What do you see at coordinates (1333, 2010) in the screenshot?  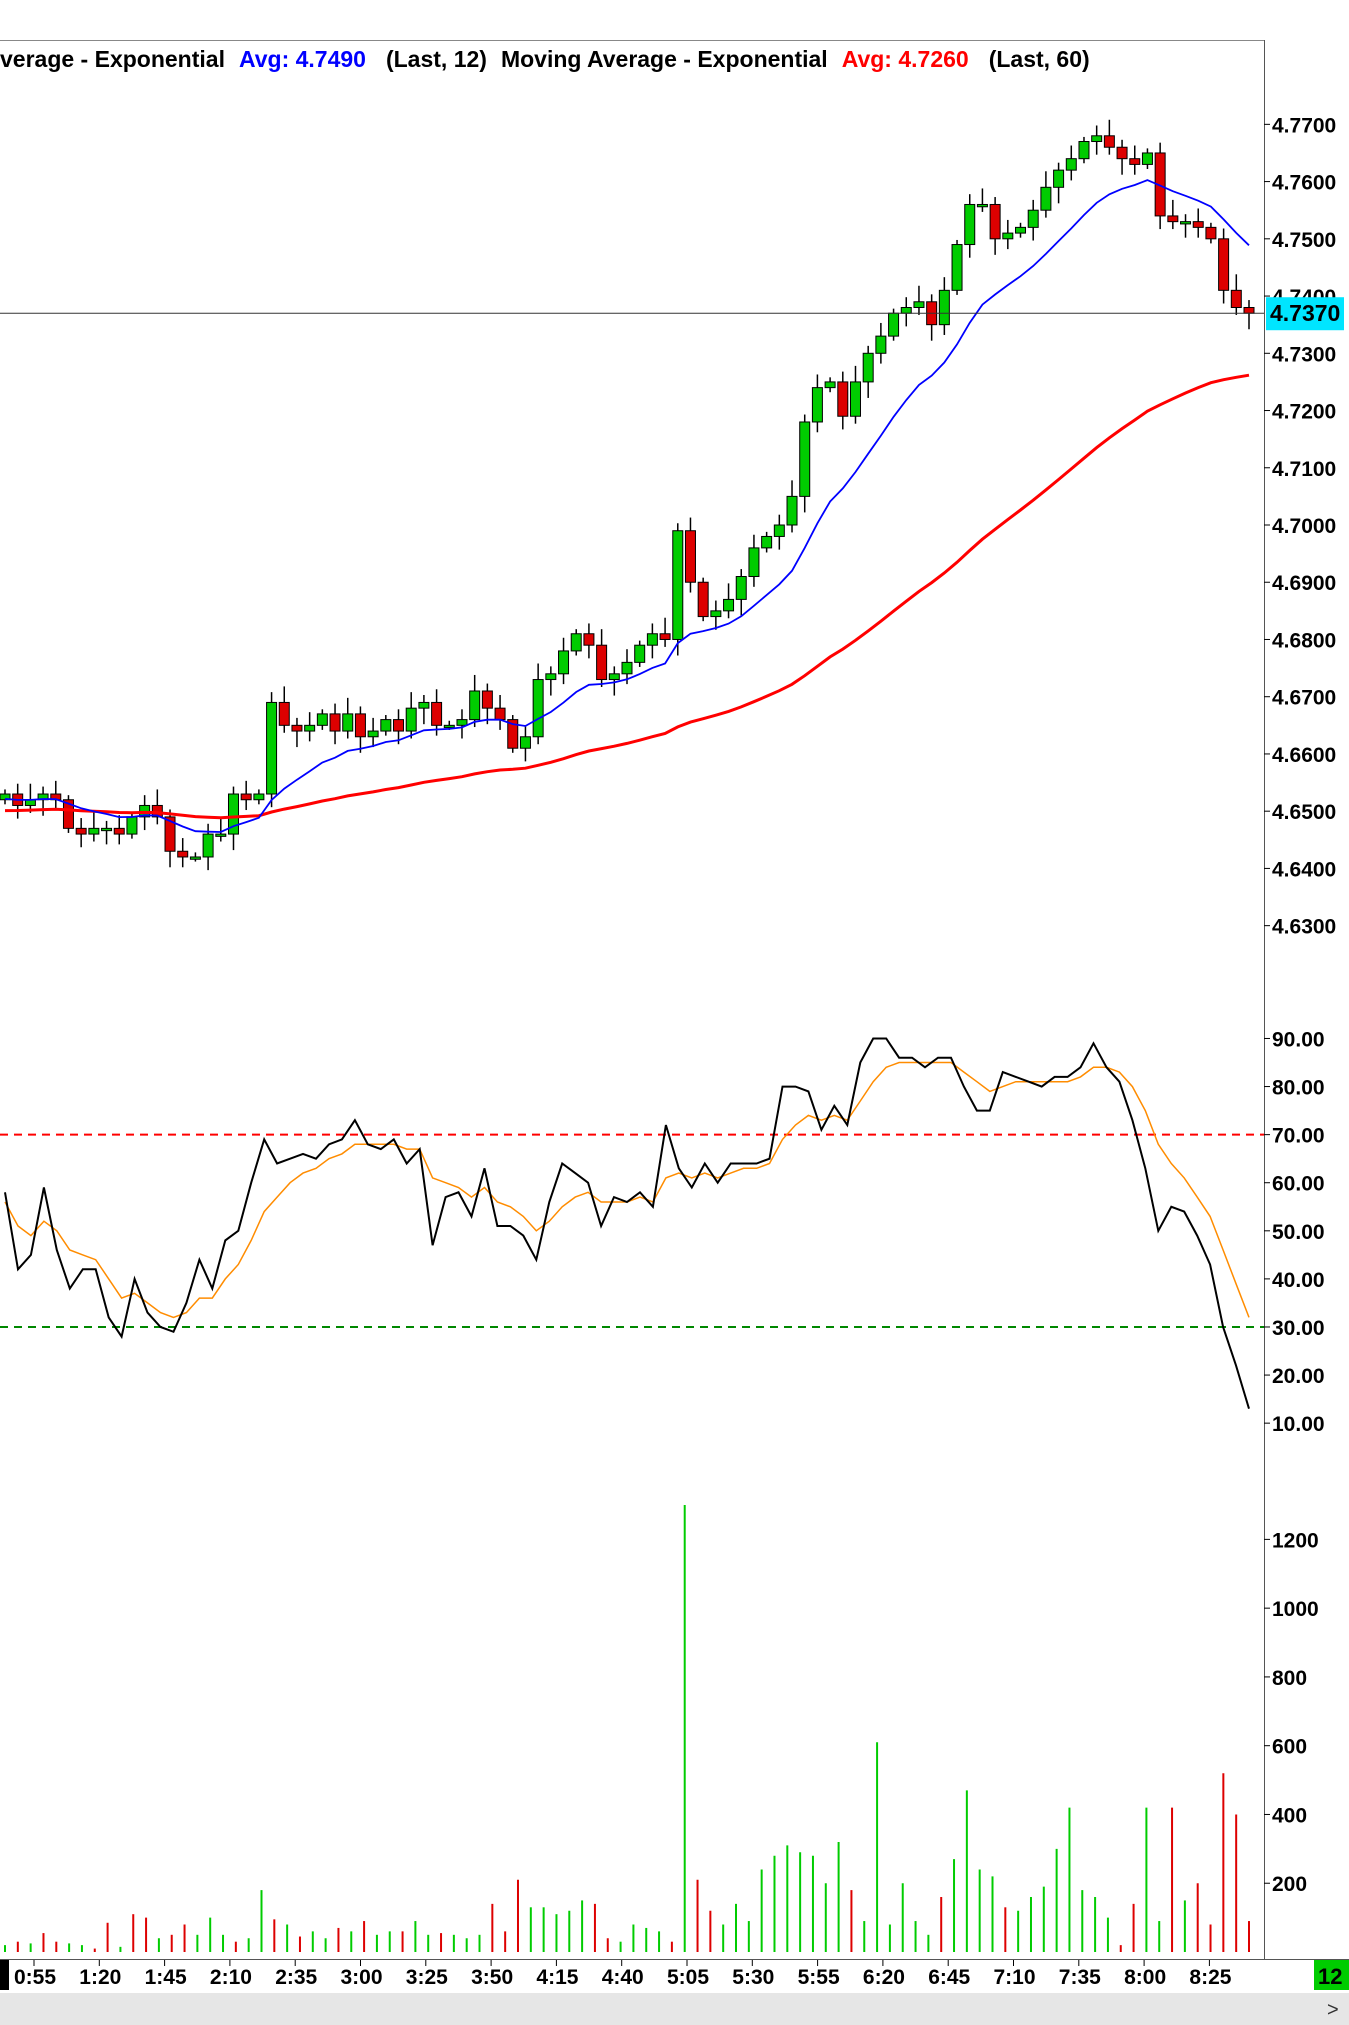 I see `scroll-right-icon: >` at bounding box center [1333, 2010].